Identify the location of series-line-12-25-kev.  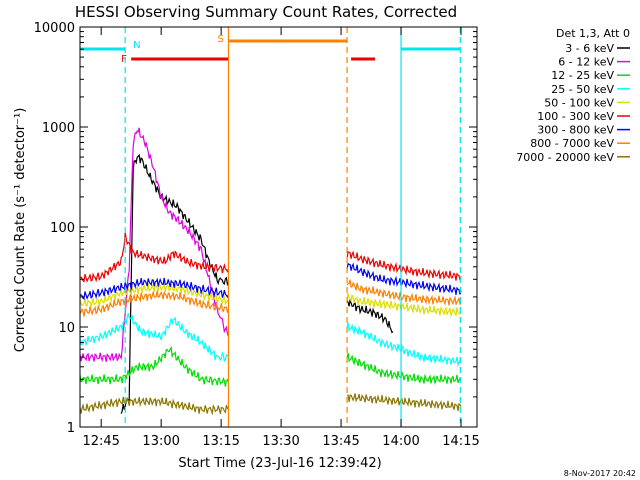
(154, 366).